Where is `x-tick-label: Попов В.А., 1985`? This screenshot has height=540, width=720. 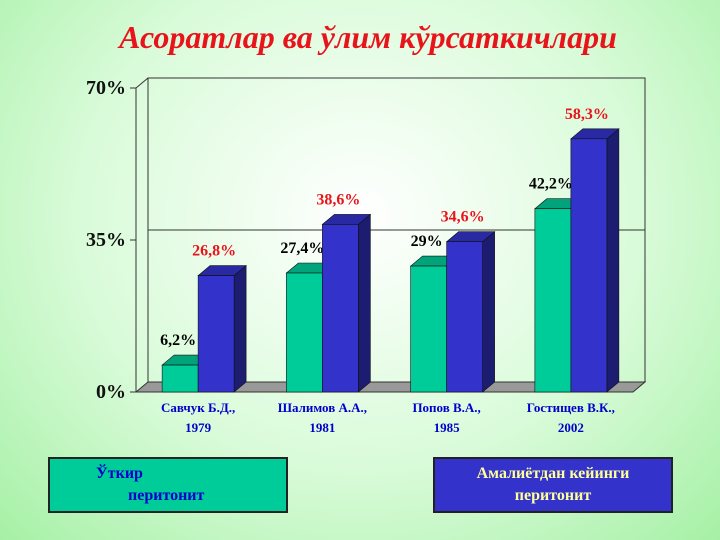
x-tick-label: Попов В.А., 1985 is located at coordinates (446, 417).